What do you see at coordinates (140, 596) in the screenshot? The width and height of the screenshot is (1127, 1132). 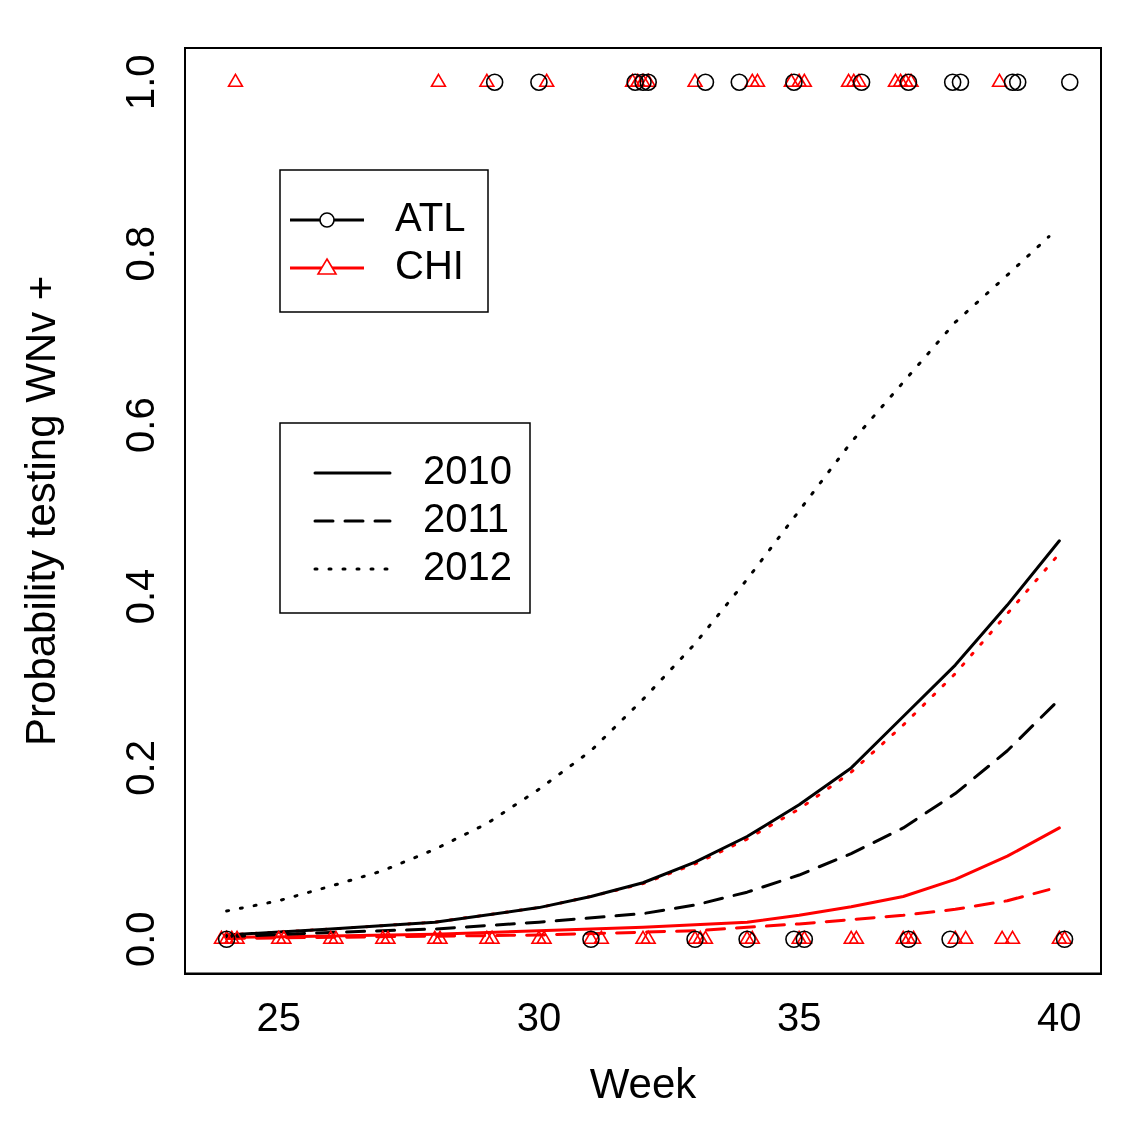 I see `y-tick-label: 0.4` at bounding box center [140, 596].